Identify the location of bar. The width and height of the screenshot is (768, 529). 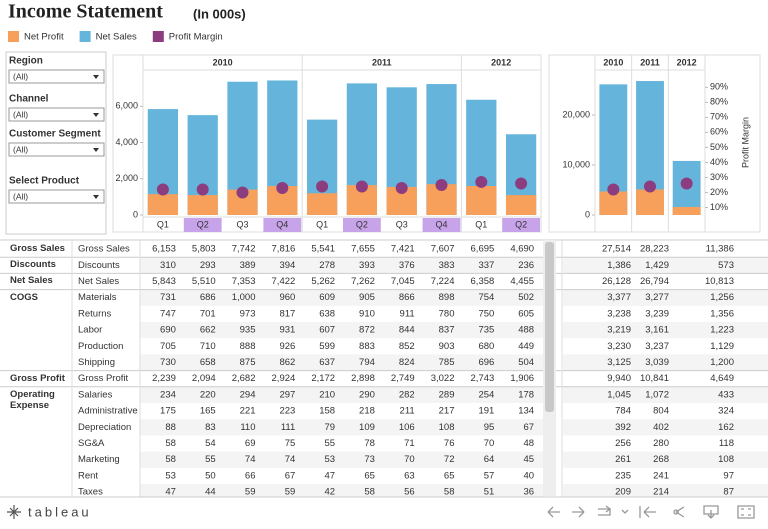
(163, 204).